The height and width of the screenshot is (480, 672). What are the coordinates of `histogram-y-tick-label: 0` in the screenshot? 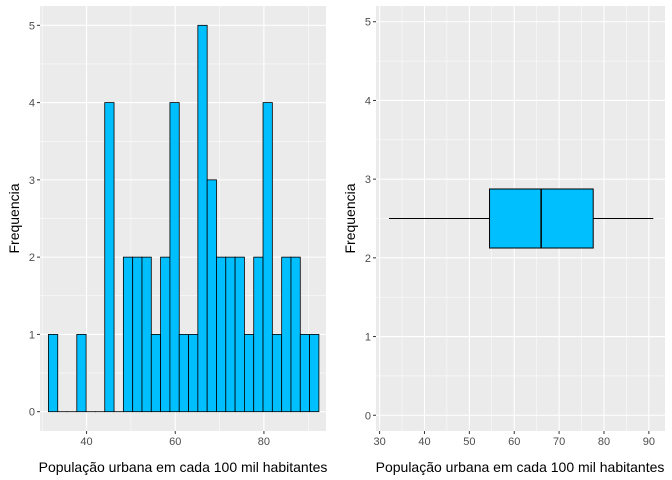 It's located at (32, 413).